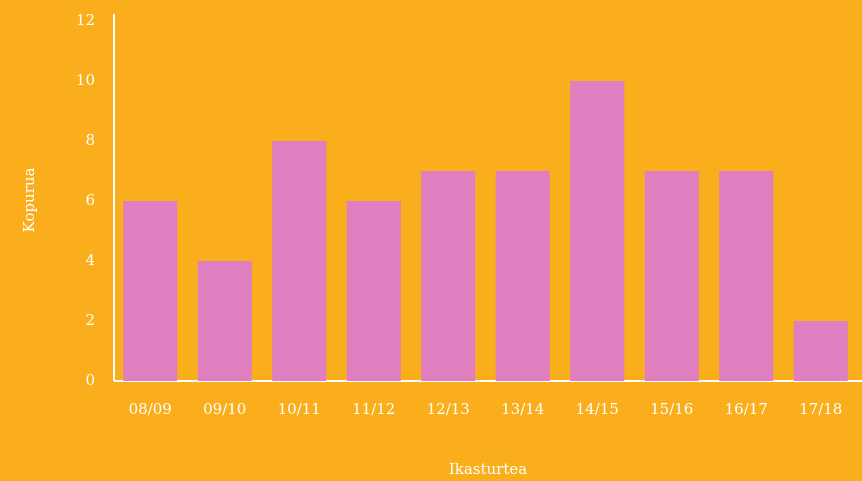 This screenshot has width=862, height=481. I want to click on x-tick-label: 14/15, so click(597, 409).